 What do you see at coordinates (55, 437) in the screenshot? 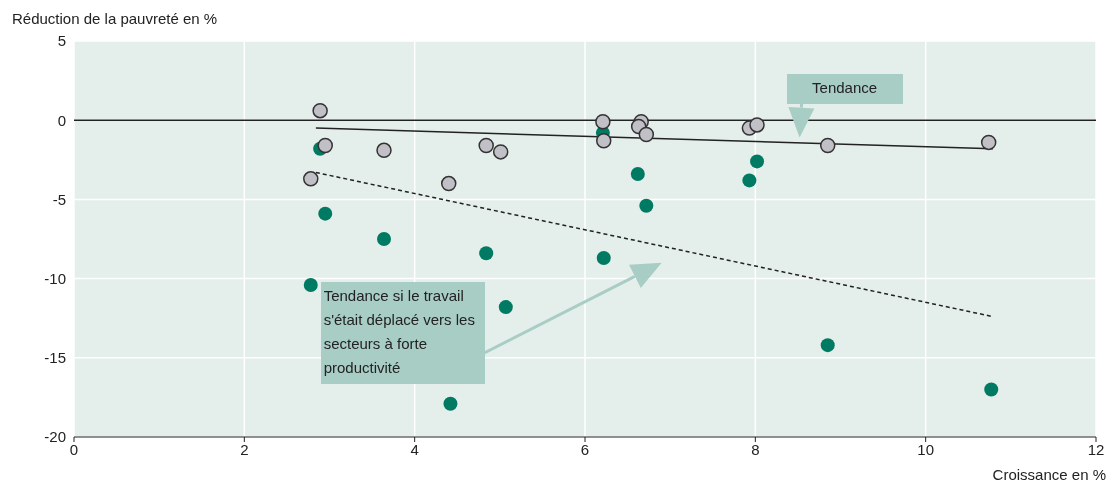
I see `y-tick-label: -20` at bounding box center [55, 437].